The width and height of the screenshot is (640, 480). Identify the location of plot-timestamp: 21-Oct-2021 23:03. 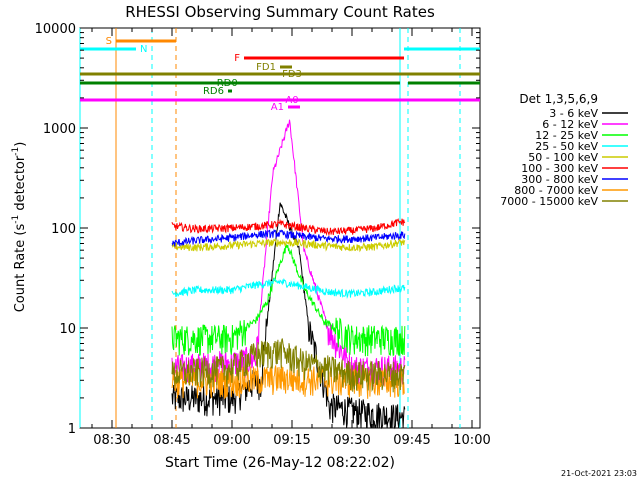
(599, 473).